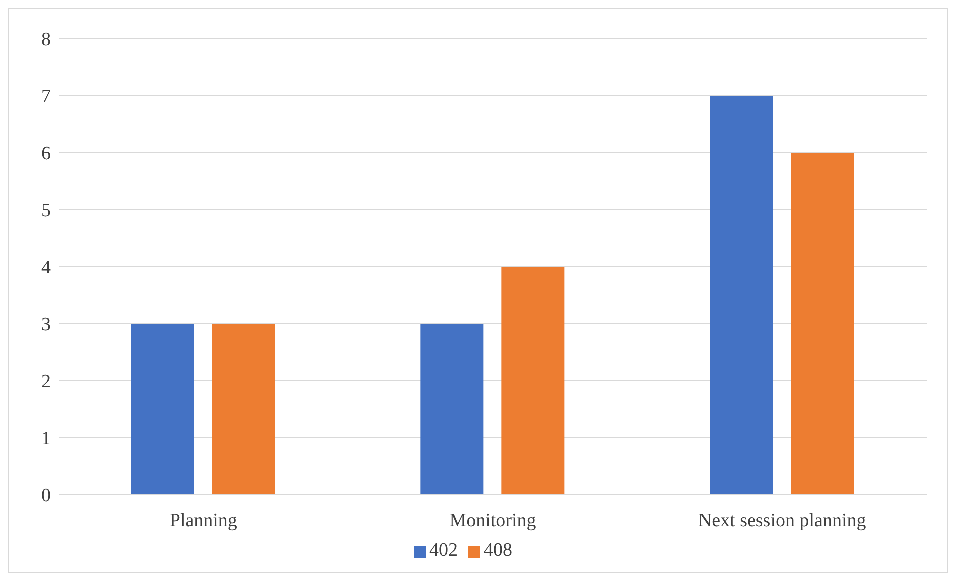  I want to click on y-tick-label: 0, so click(46, 496).